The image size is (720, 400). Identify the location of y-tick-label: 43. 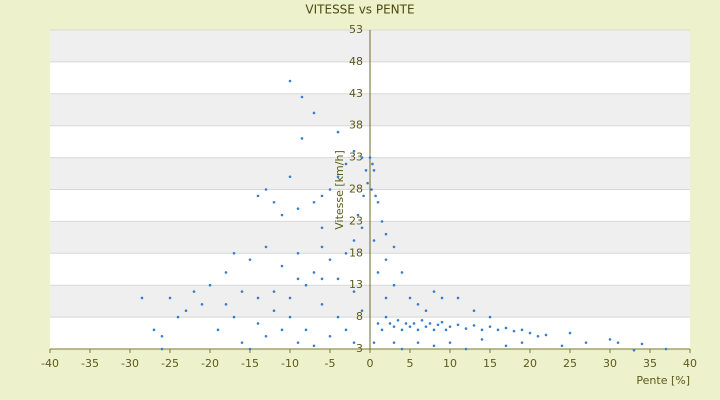
(356, 93).